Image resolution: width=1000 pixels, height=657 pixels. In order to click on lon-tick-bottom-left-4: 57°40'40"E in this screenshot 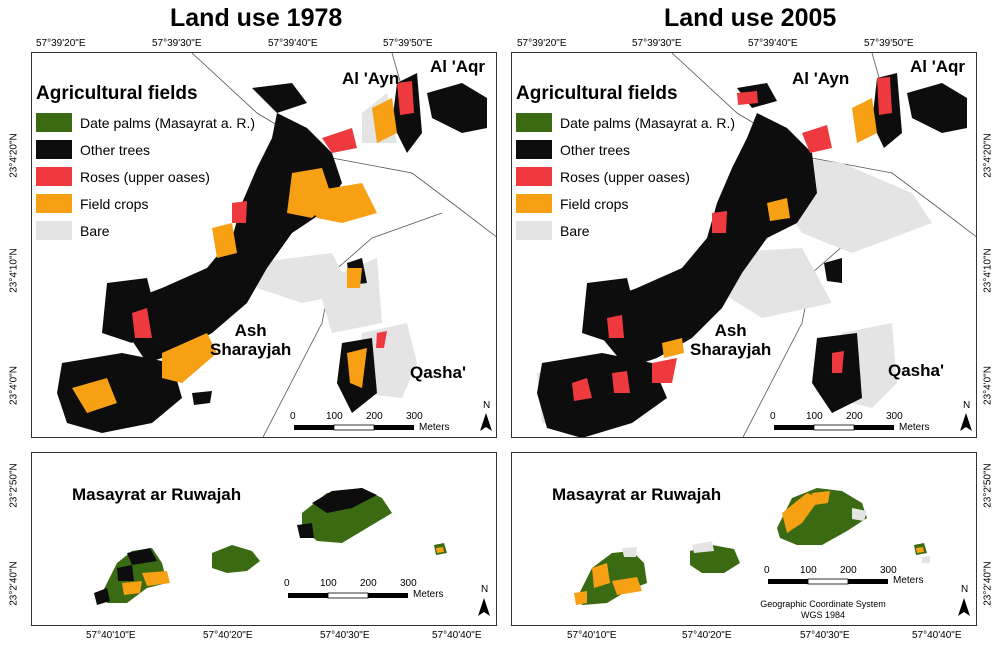, I will do `click(457, 635)`.